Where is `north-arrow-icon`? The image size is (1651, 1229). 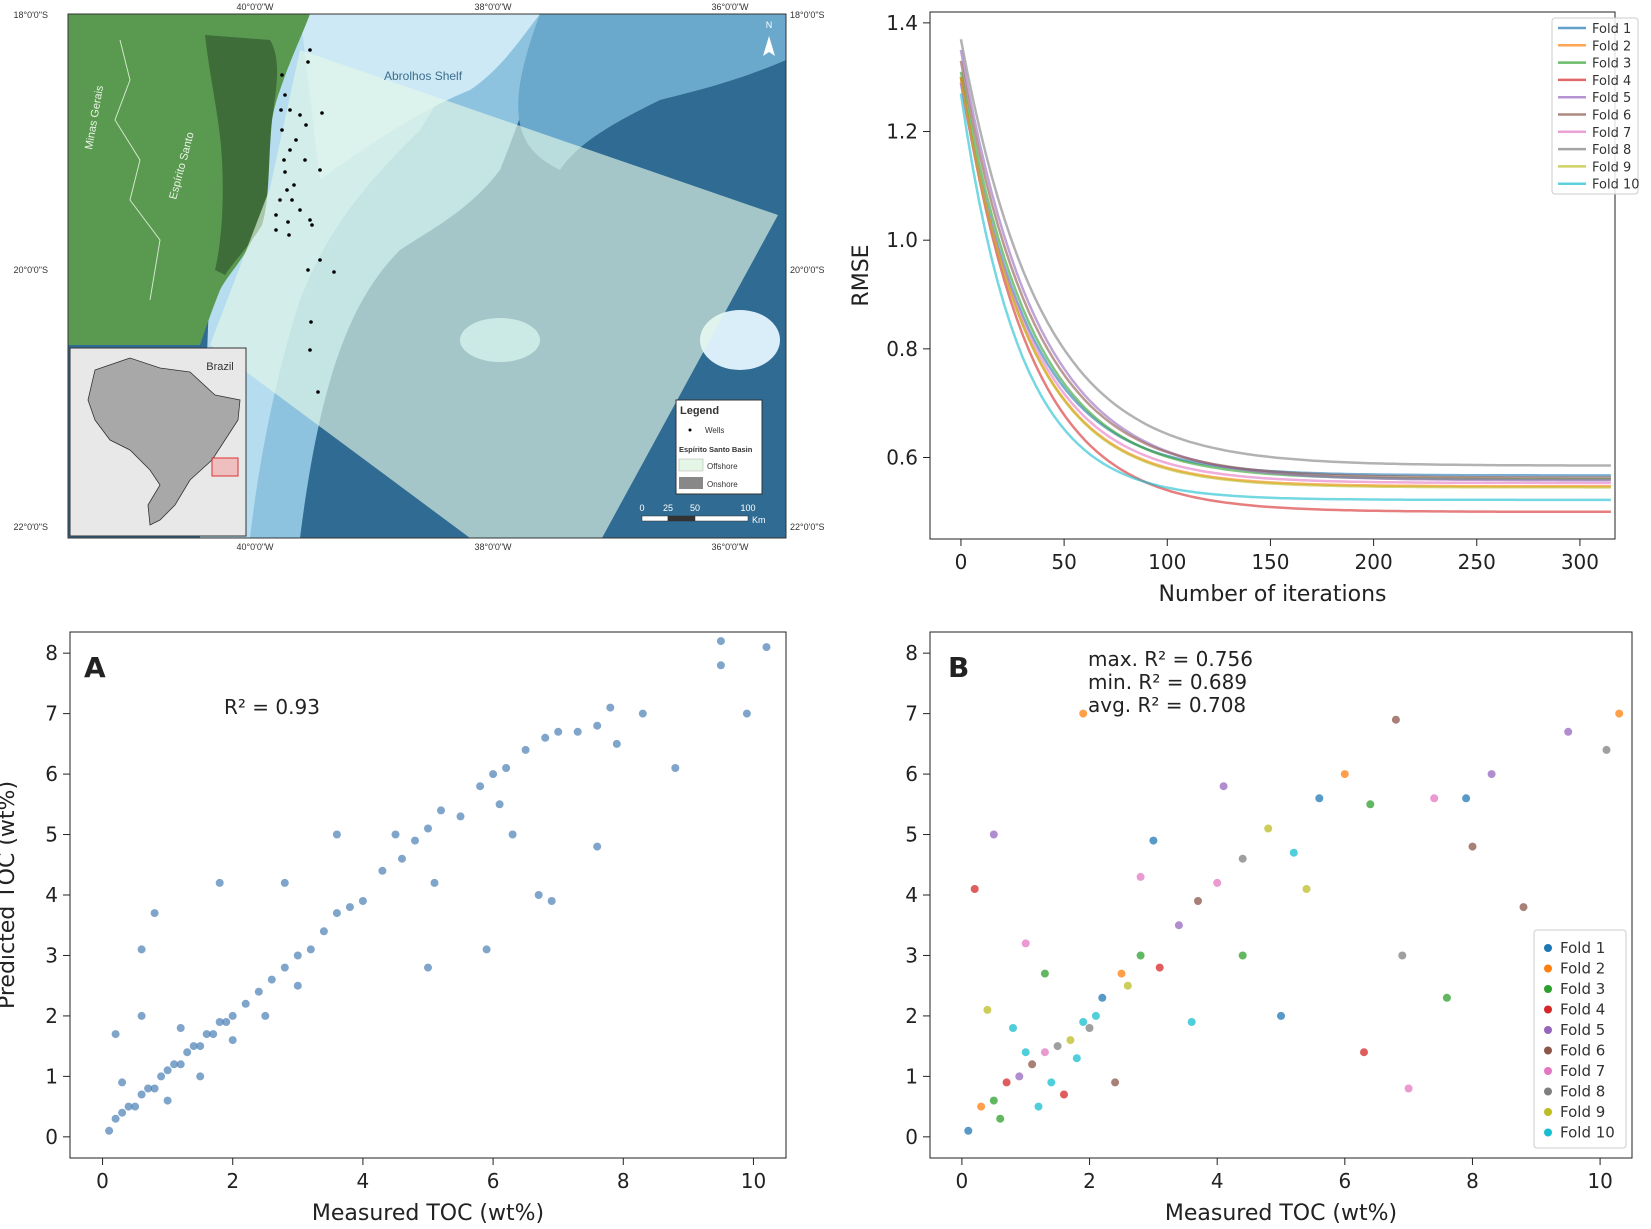
north-arrow-icon is located at coordinates (769, 46).